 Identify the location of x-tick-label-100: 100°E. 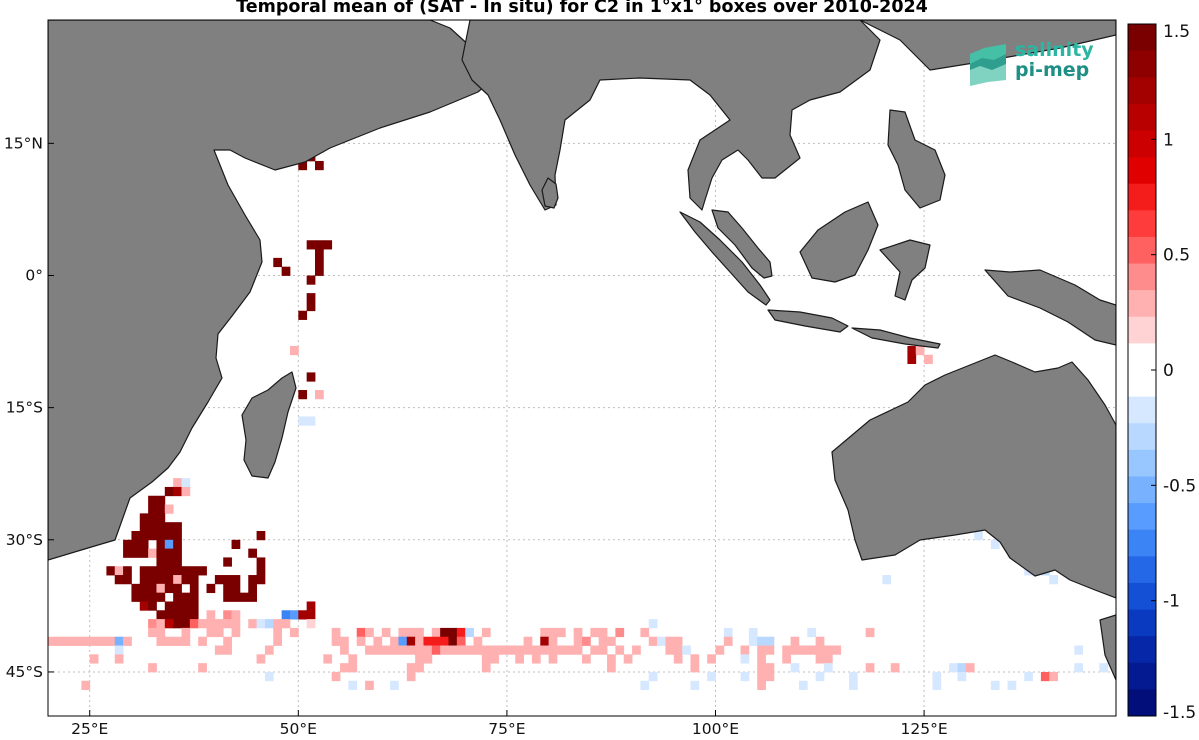
(715, 729).